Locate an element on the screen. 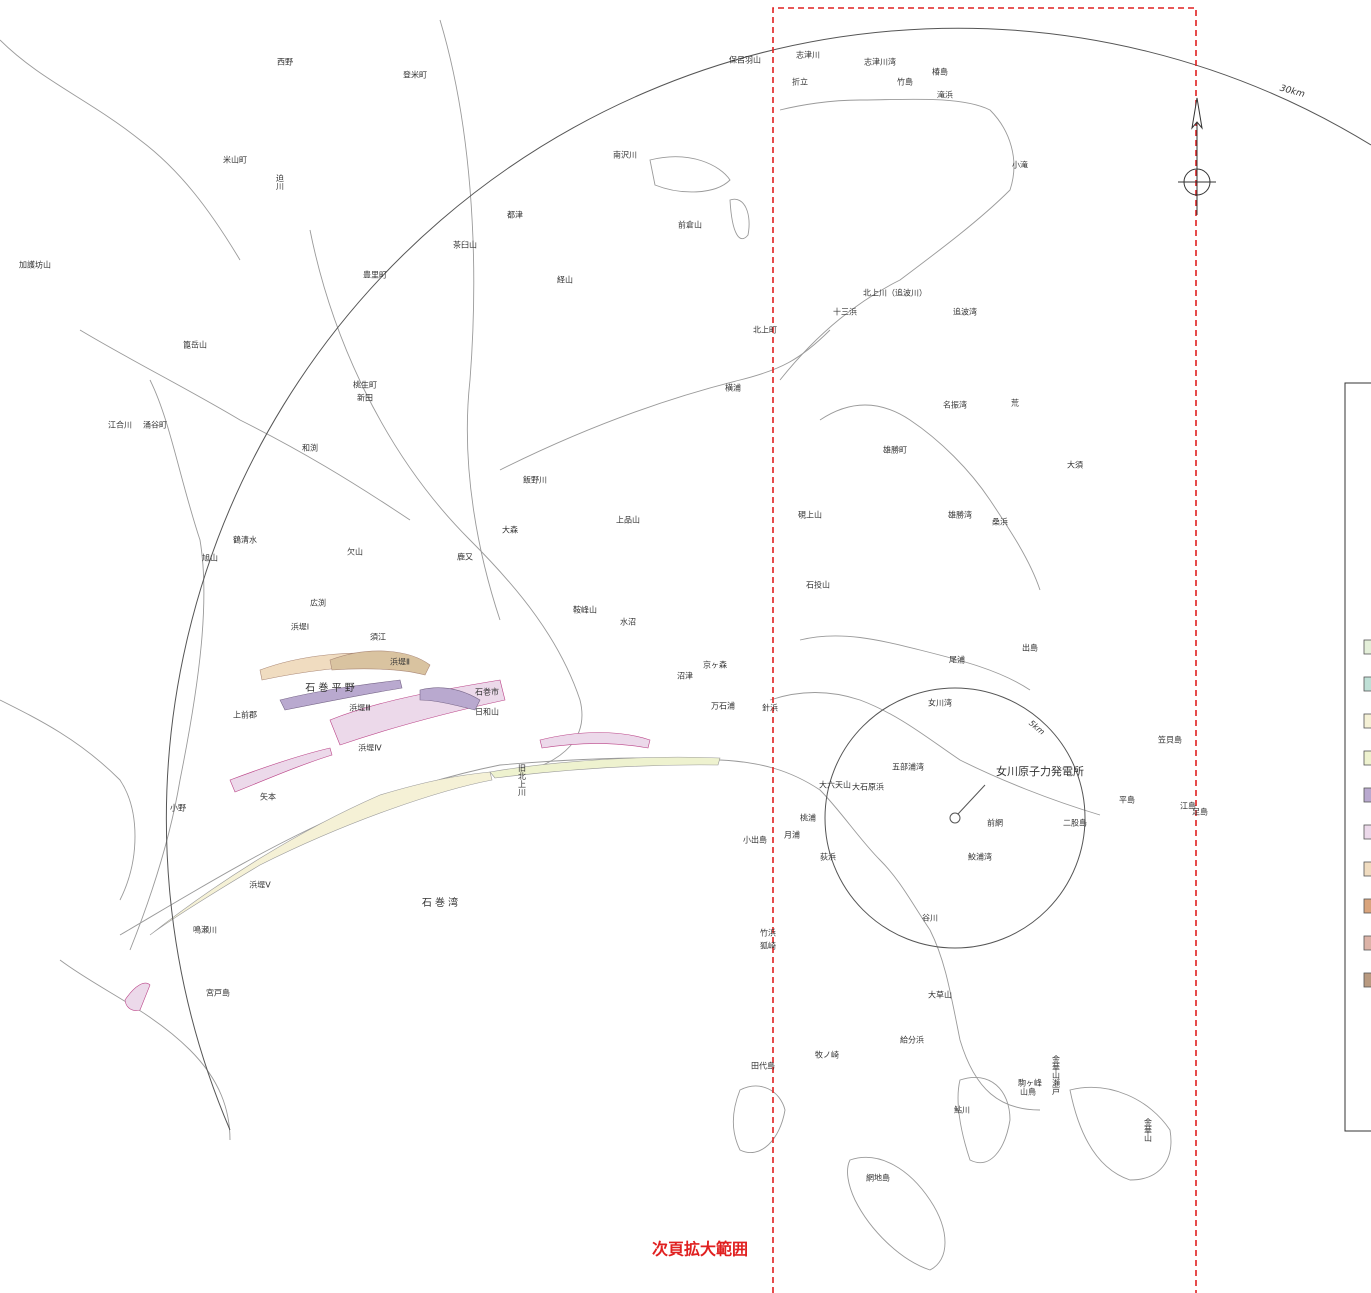 The height and width of the screenshot is (1293, 1371). place-label: 須江 is located at coordinates (378, 637).